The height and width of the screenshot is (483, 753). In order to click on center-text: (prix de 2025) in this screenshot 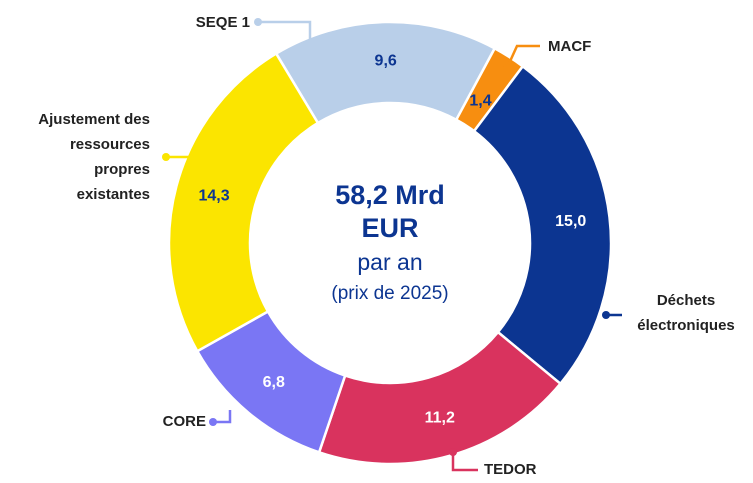, I will do `click(389, 293)`.